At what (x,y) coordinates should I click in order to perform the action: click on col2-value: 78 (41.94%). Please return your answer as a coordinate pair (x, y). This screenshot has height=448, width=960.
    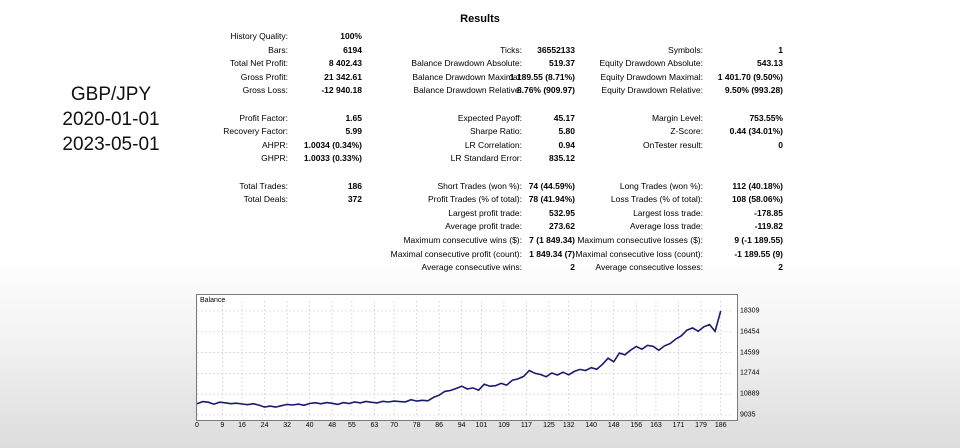
    Looking at the image, I should click on (551, 199).